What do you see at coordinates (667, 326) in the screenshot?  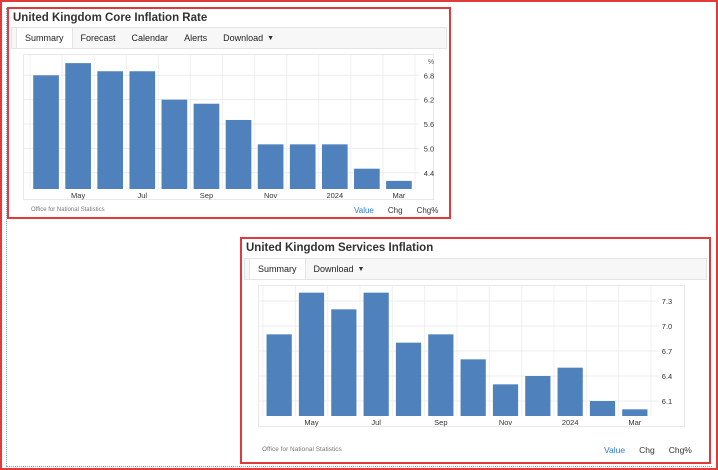 I see `y-tick-label: 7.0` at bounding box center [667, 326].